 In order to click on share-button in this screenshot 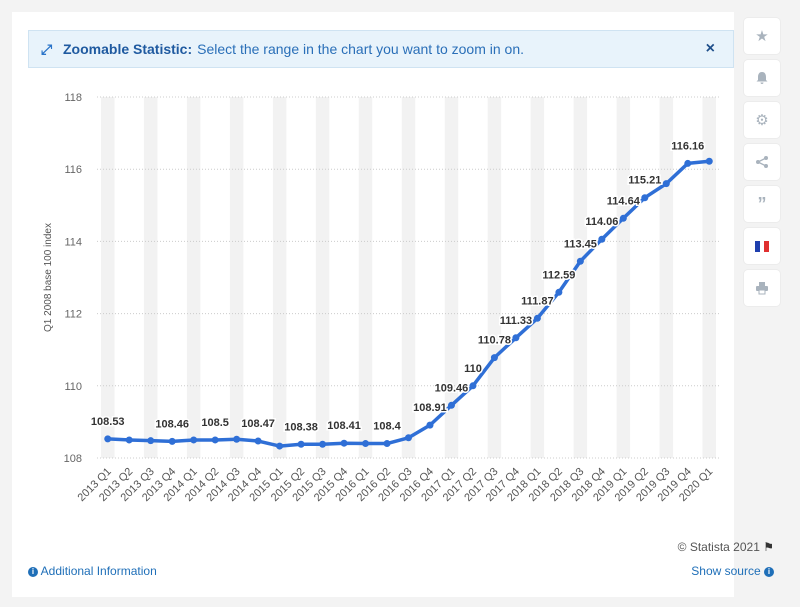, I will do `click(762, 162)`.